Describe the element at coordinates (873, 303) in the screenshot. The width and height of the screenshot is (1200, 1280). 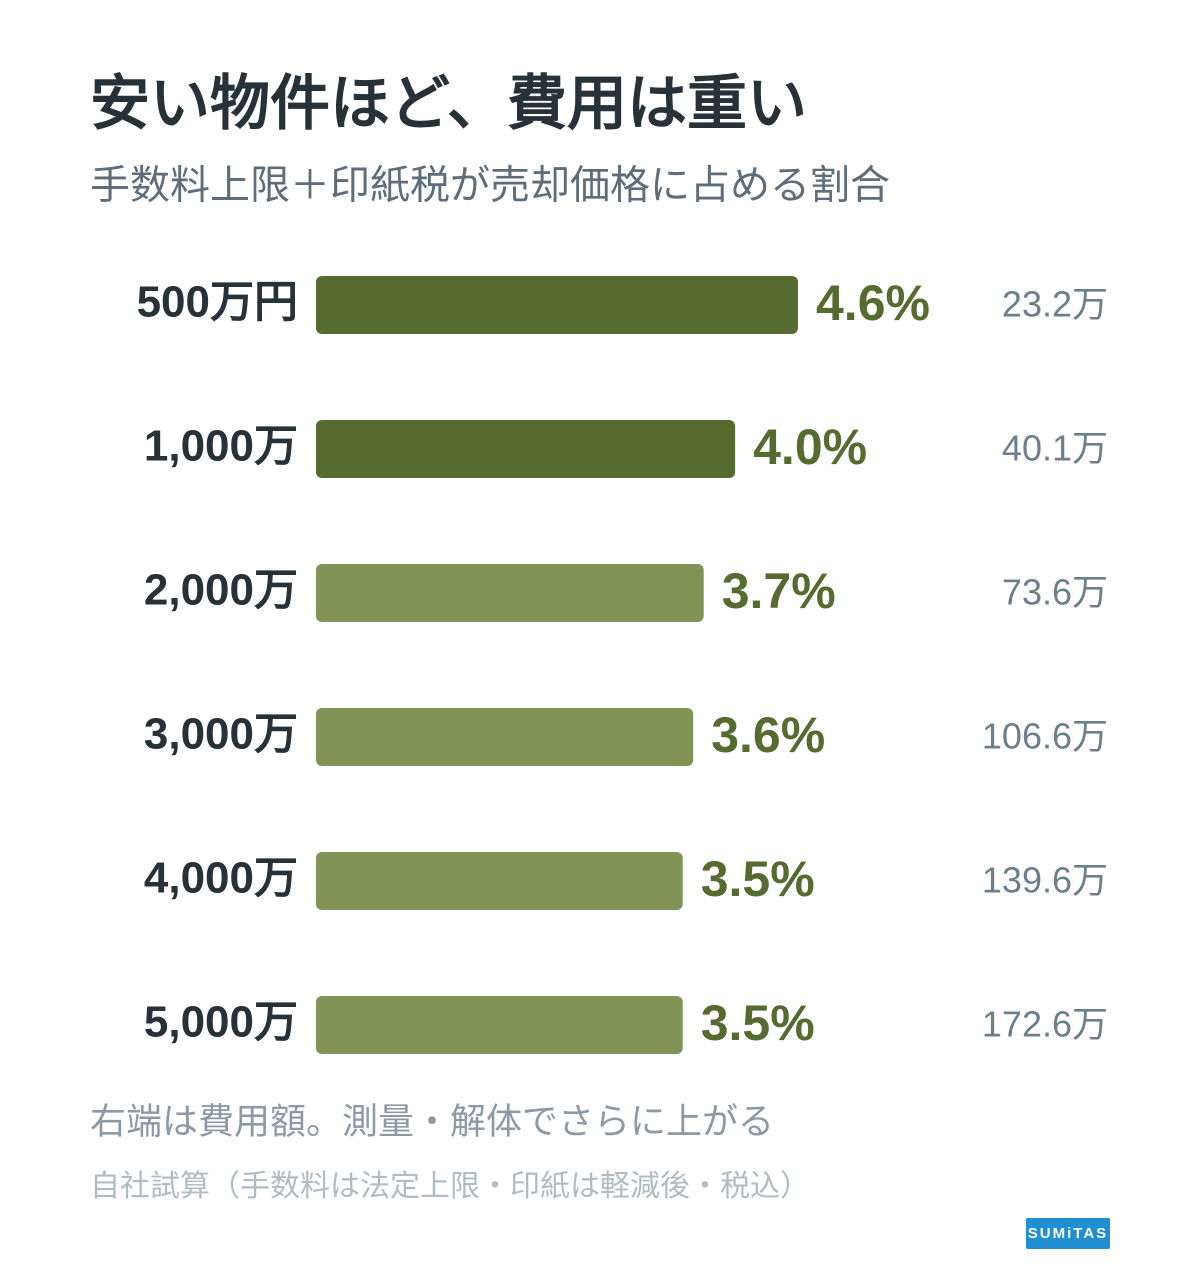
I see `value-label: 4.6%` at that location.